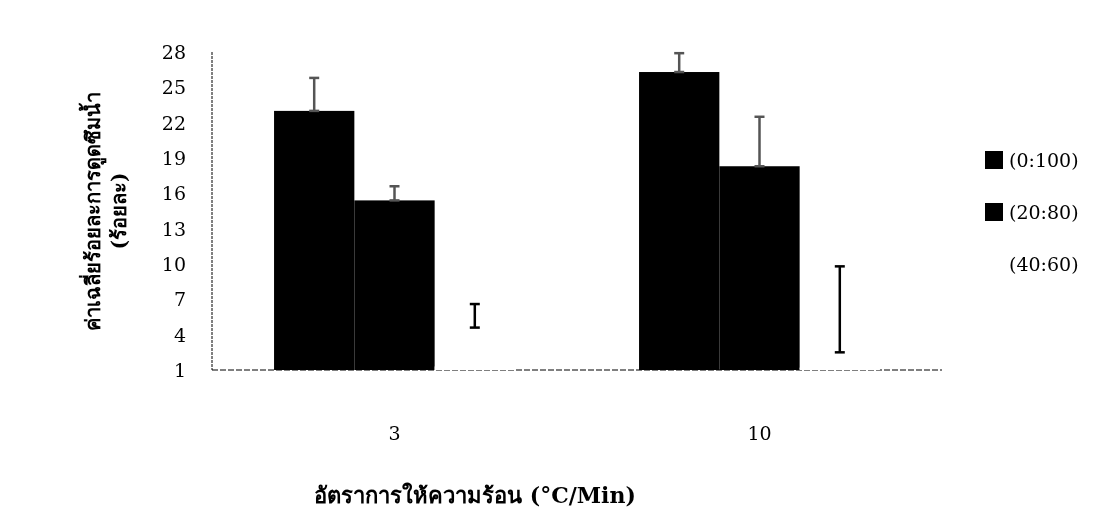  Describe the element at coordinates (173, 228) in the screenshot. I see `y-tick-label: 13` at that location.